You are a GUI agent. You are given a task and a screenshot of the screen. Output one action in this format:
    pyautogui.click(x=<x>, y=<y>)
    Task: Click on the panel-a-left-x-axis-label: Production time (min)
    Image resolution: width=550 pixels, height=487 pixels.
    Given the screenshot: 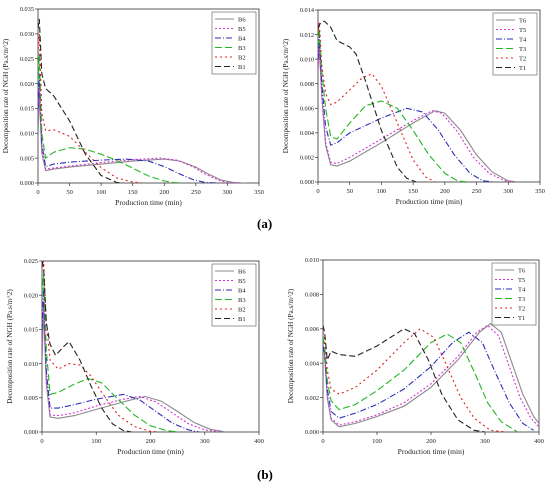 What is the action you would take?
    pyautogui.click(x=148, y=202)
    